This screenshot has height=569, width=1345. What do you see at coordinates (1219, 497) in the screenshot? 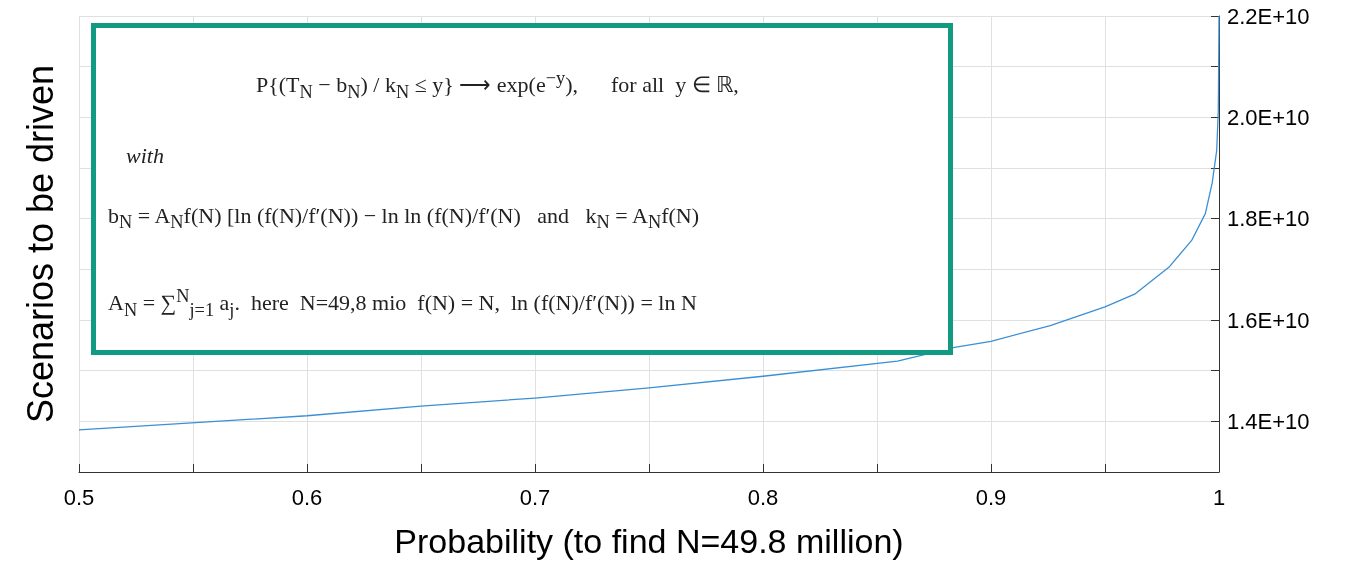
I see `x-tick-label: 1` at bounding box center [1219, 497].